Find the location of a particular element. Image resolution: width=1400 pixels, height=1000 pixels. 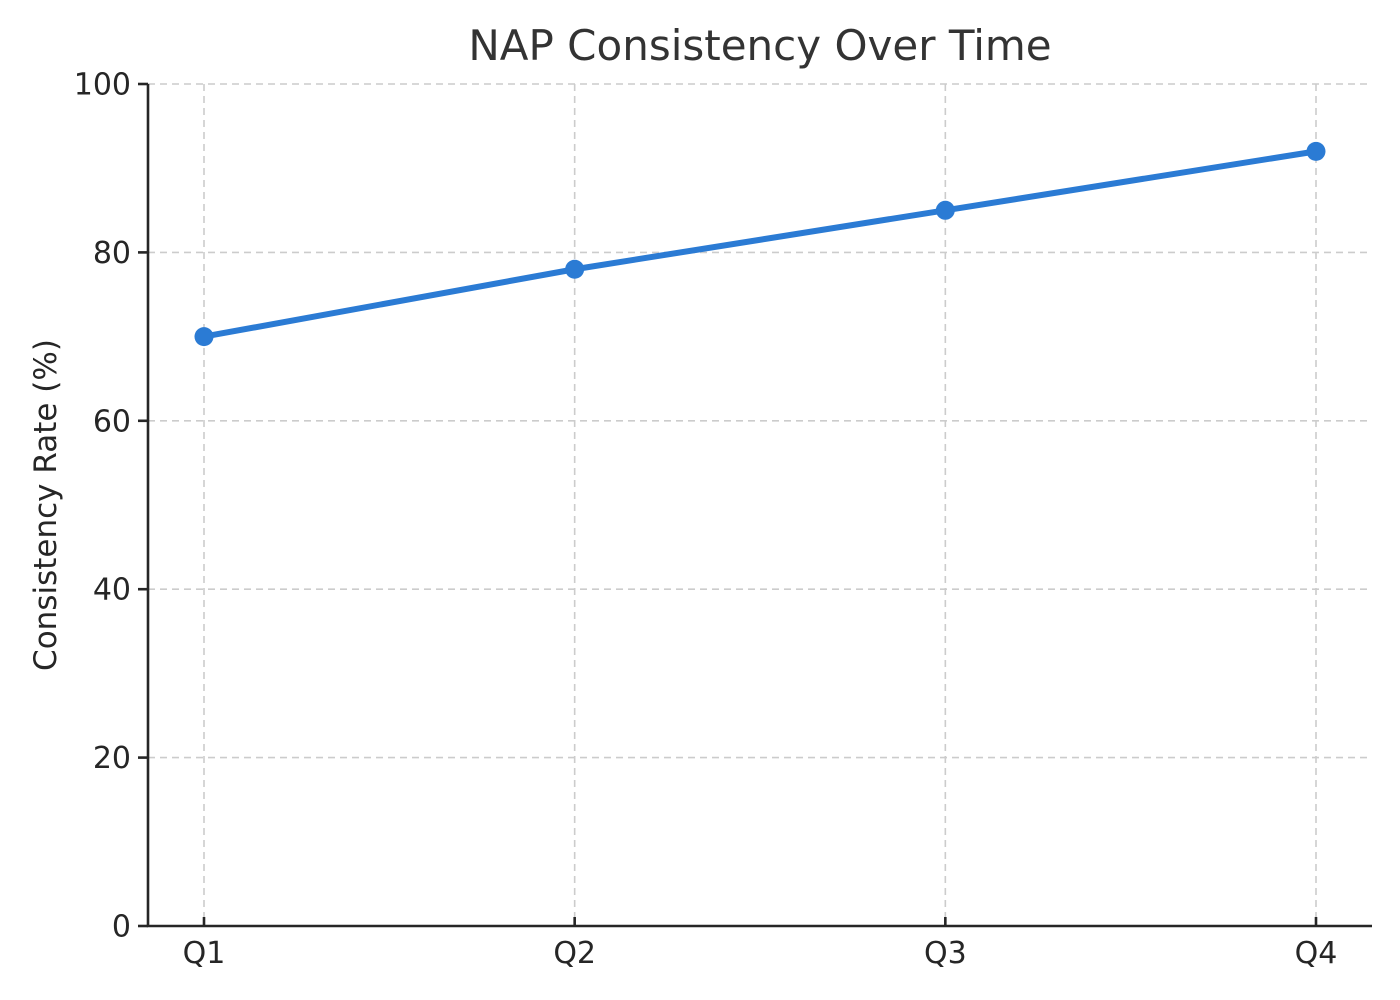

x-tick-label: Q3 is located at coordinates (945, 953).